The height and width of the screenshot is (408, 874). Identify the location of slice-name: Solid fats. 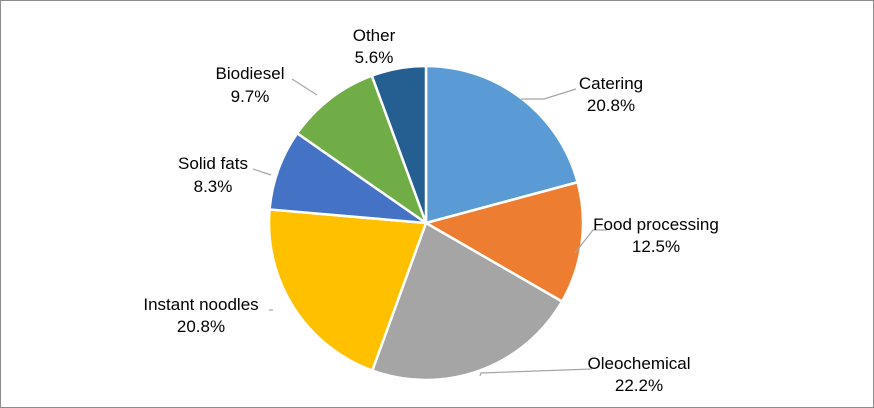
(213, 163).